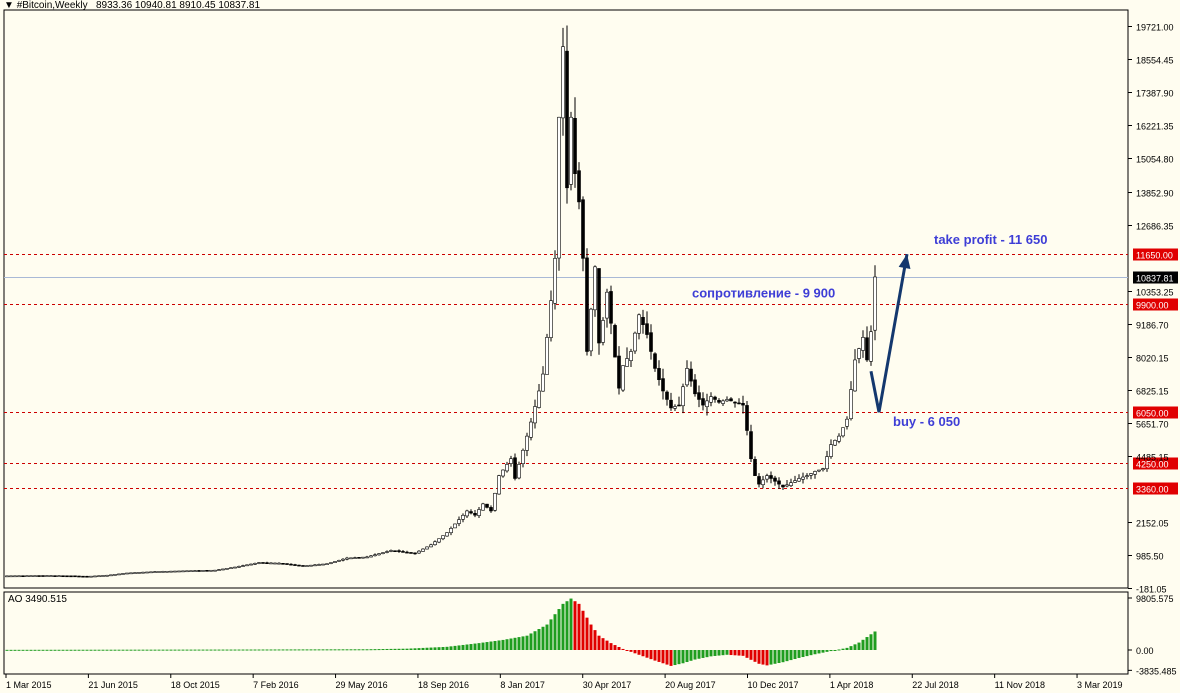 The width and height of the screenshot is (1180, 693). What do you see at coordinates (1155, 61) in the screenshot?
I see `price-tick-label: 18554.45` at bounding box center [1155, 61].